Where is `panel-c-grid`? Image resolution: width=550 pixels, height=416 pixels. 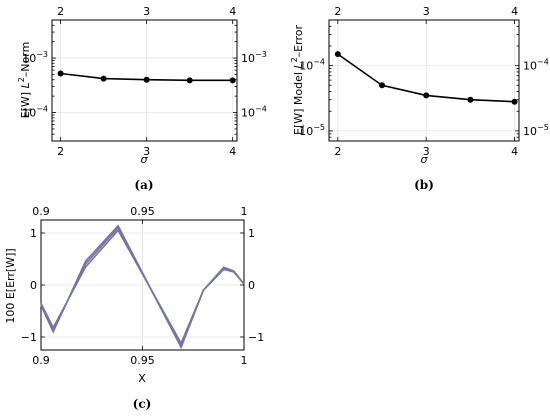
panel-c-grid is located at coordinates (142, 285).